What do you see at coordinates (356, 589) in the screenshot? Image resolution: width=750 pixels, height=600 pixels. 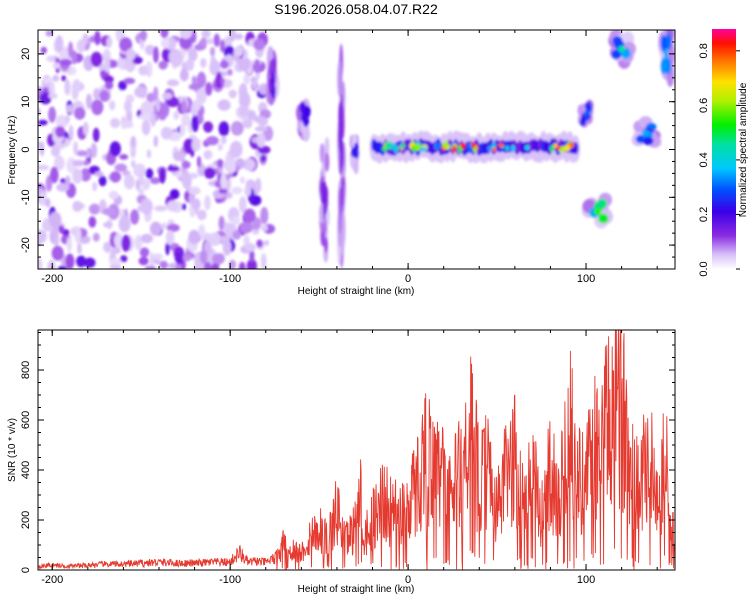 I see `snr-x-label: Height of straight line (km)` at bounding box center [356, 589].